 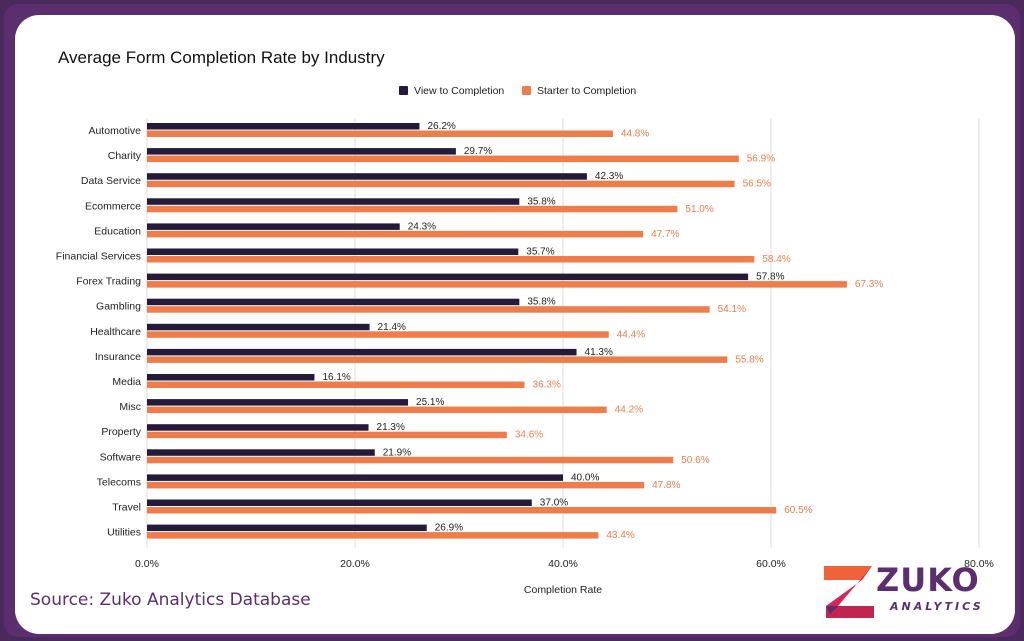 I want to click on data-label-view: 29.7%, so click(x=478, y=151).